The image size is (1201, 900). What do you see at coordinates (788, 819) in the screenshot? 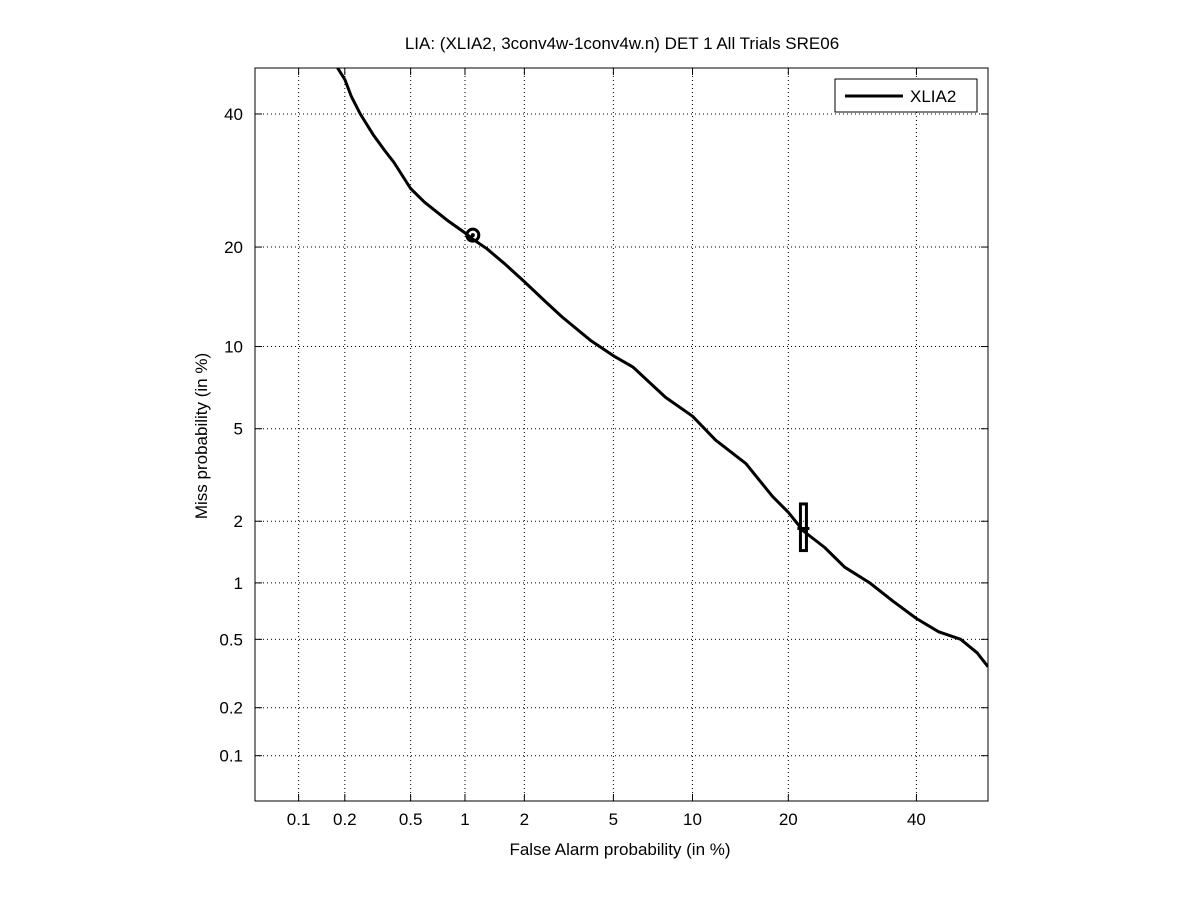
I see `x-tick-label: 20` at bounding box center [788, 819].